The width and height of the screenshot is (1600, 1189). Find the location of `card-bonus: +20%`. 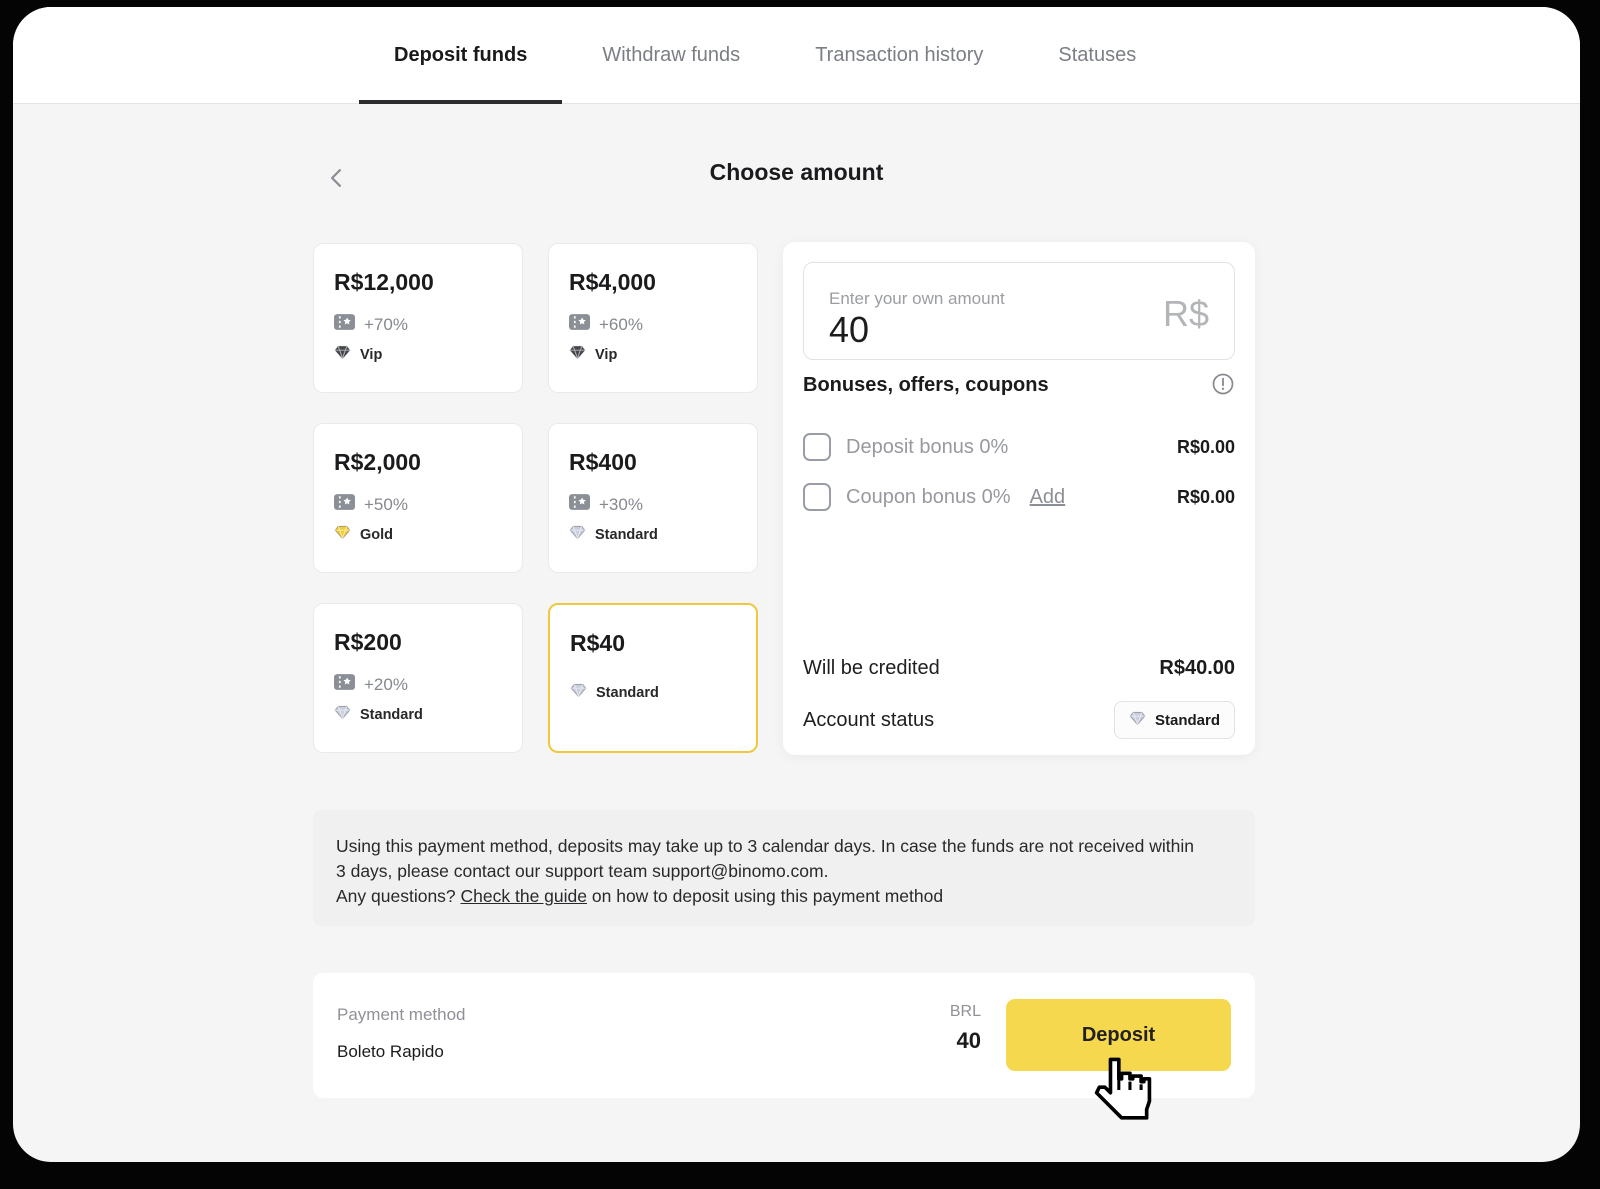

card-bonus: +20% is located at coordinates (386, 684).